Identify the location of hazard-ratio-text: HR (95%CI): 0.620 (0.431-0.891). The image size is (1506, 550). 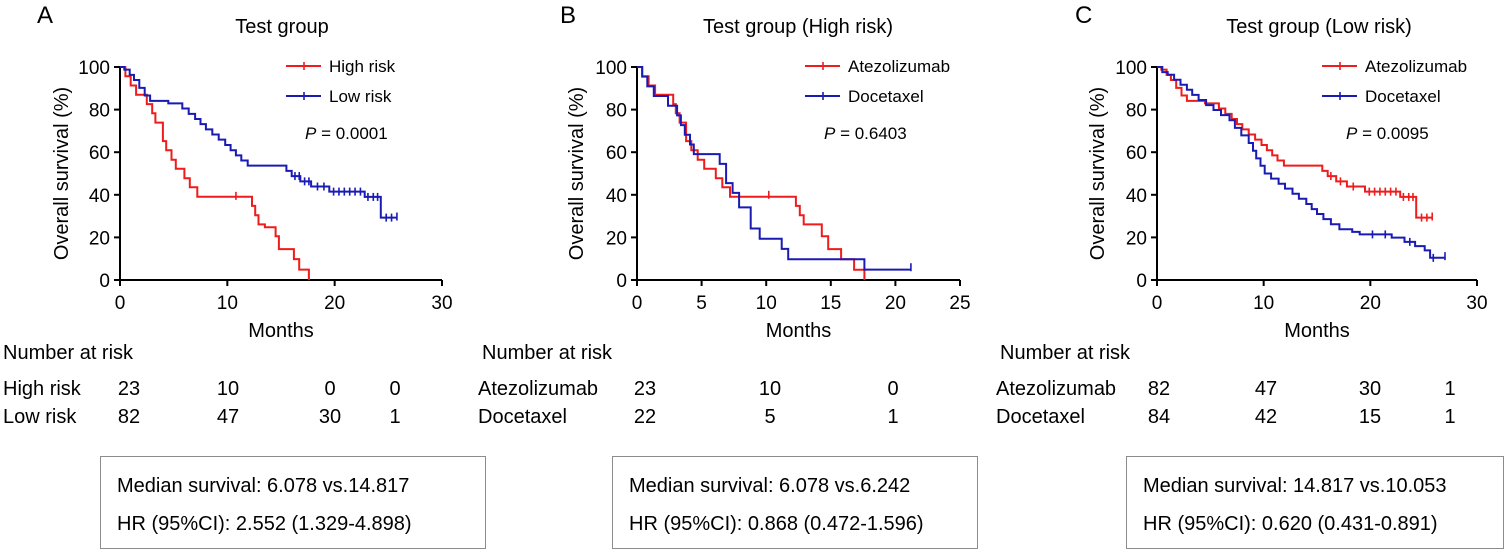
(1290, 524).